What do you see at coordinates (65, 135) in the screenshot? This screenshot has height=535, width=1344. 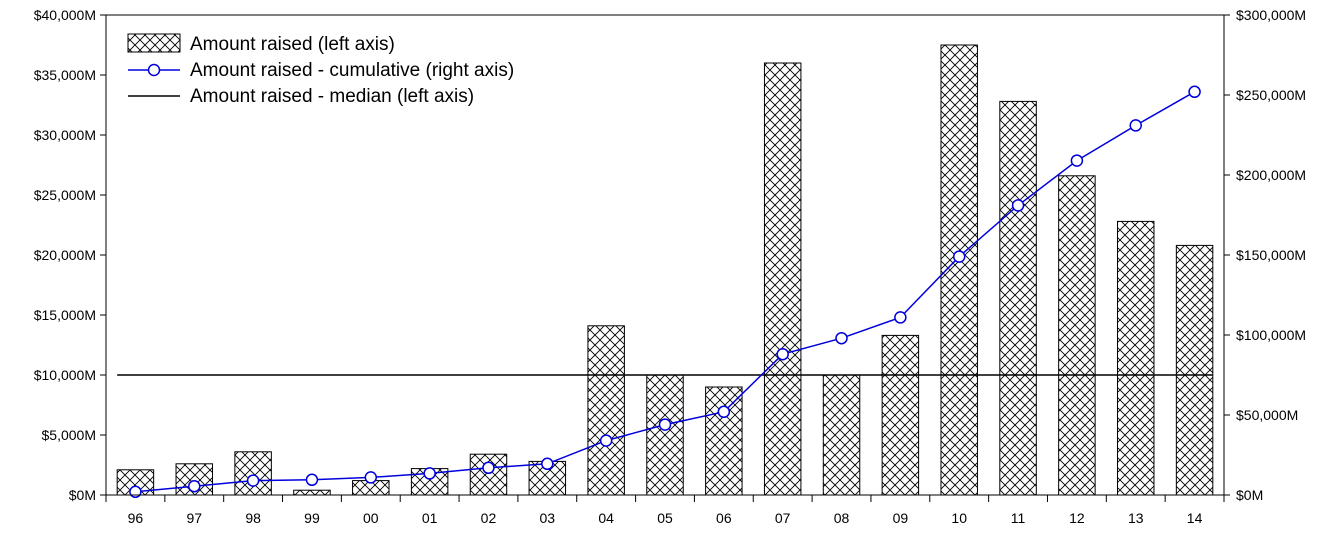 I see `left-tick-label: $30,000M` at bounding box center [65, 135].